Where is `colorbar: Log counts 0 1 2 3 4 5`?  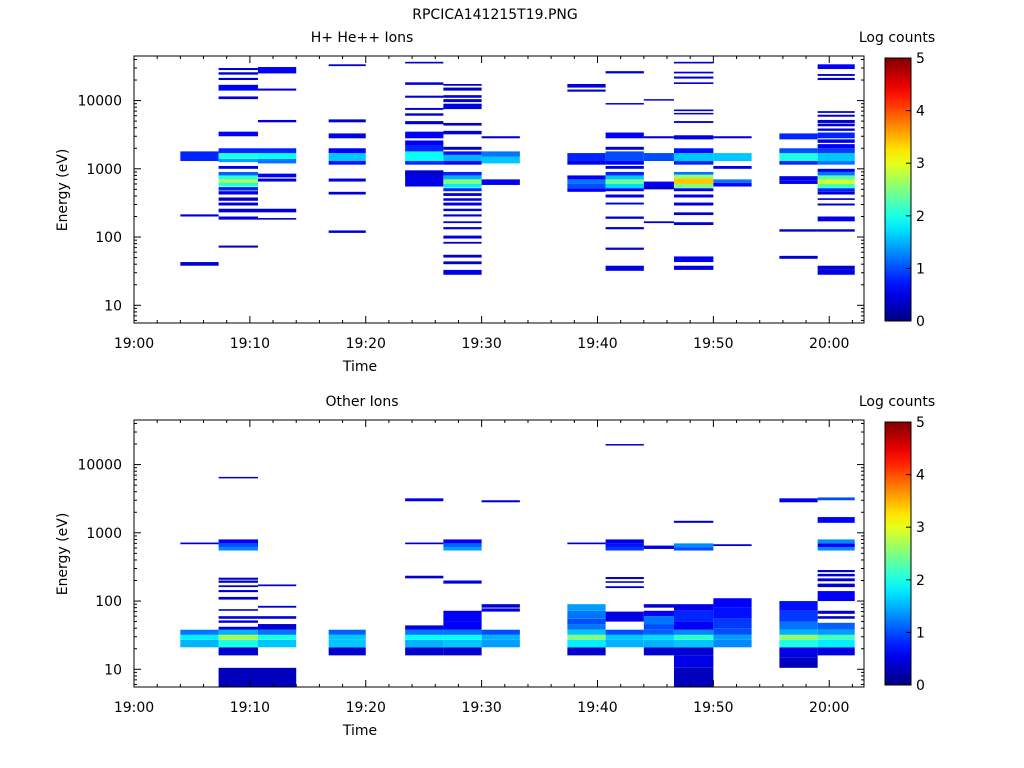 colorbar: Log counts 0 1 2 3 4 5 is located at coordinates (897, 180).